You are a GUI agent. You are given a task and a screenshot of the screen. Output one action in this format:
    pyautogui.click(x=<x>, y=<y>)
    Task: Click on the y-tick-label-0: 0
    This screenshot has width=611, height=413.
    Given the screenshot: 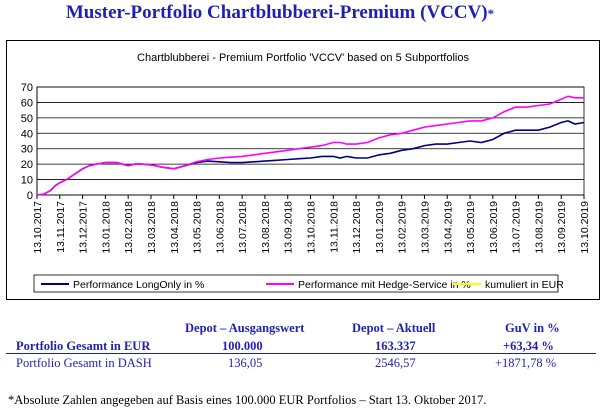 What is the action you would take?
    pyautogui.click(x=30, y=196)
    